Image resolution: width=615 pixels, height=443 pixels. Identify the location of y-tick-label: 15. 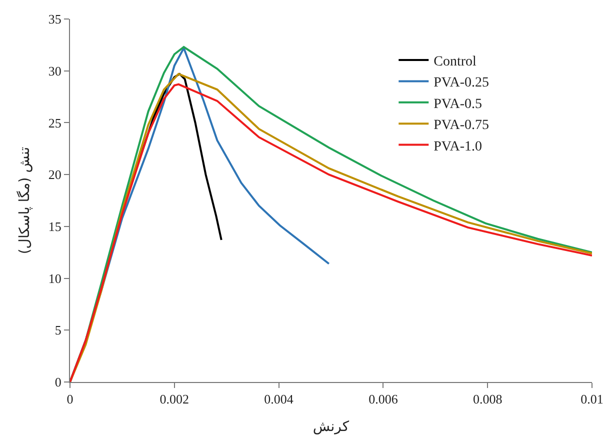
(55, 226).